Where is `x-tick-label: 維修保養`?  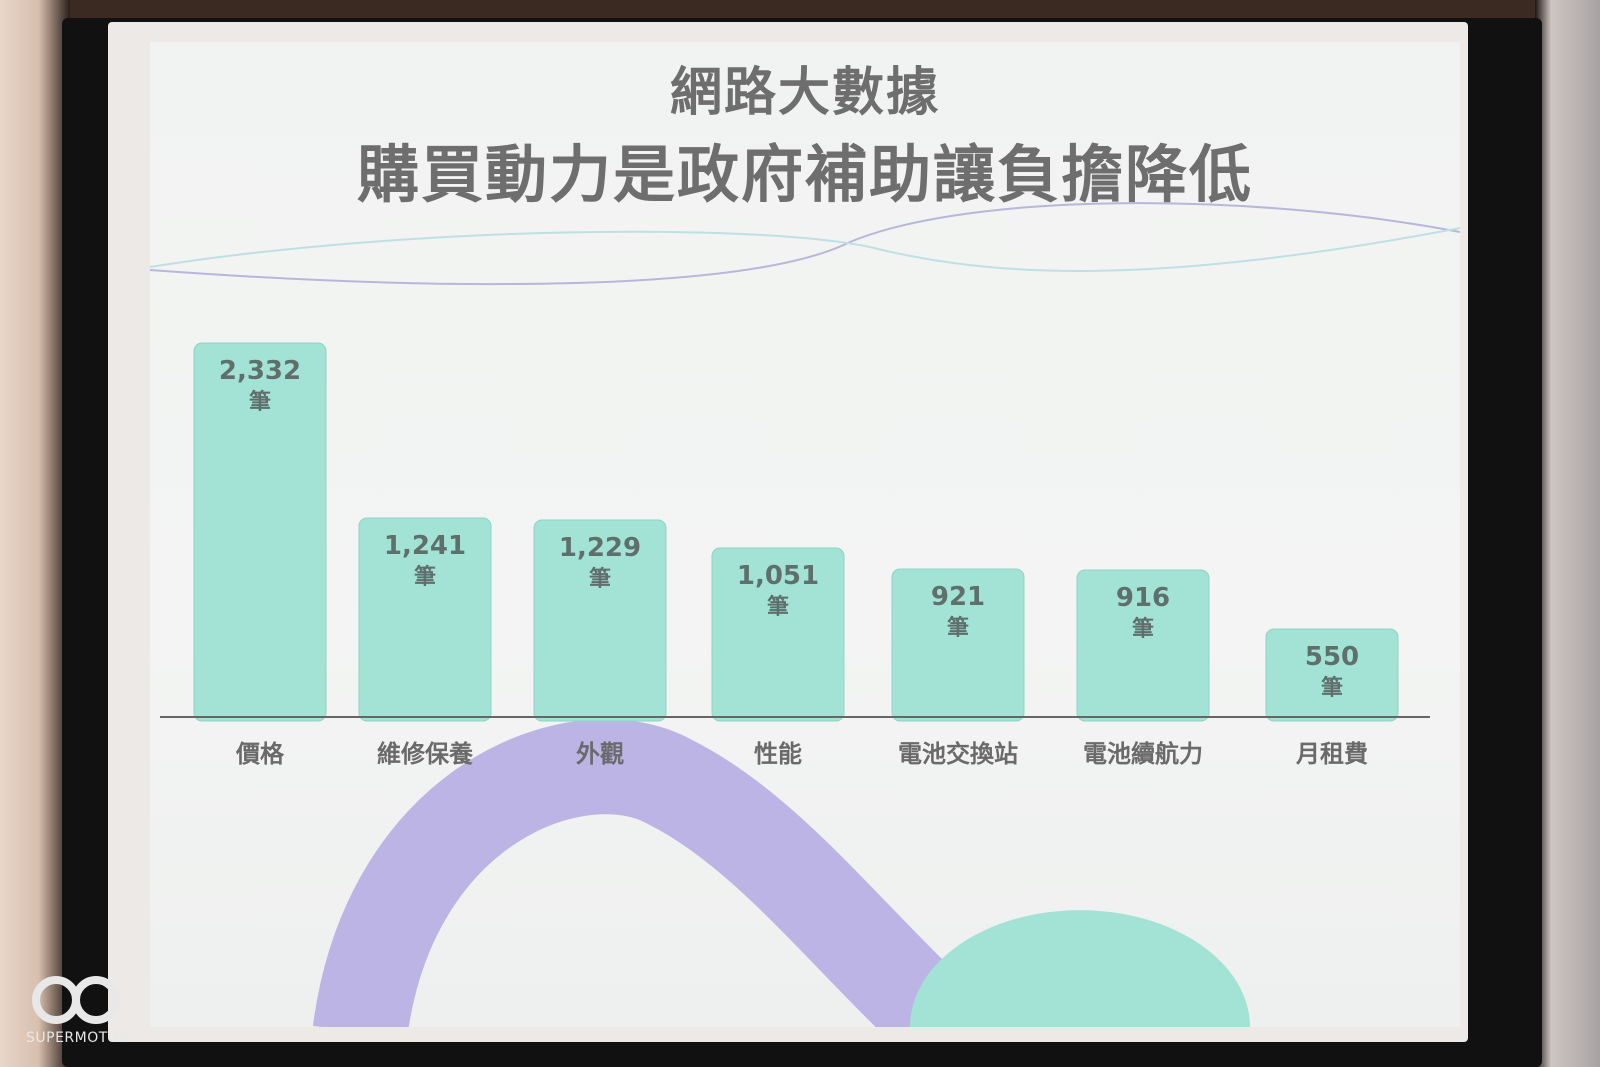
x-tick-label: 維修保養 is located at coordinates (425, 754).